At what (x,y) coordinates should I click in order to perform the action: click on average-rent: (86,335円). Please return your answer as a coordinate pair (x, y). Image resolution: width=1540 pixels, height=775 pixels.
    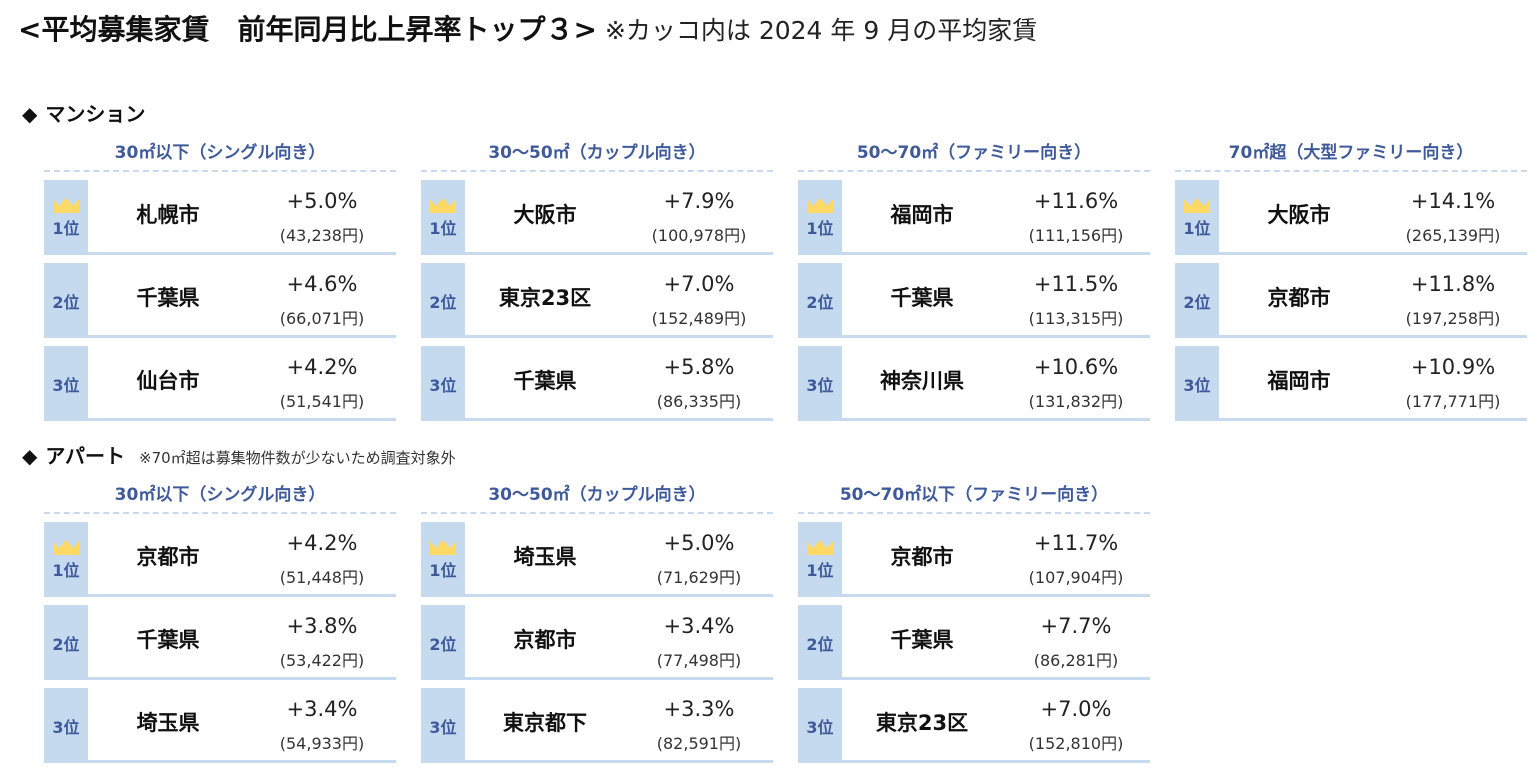
    Looking at the image, I should click on (699, 401).